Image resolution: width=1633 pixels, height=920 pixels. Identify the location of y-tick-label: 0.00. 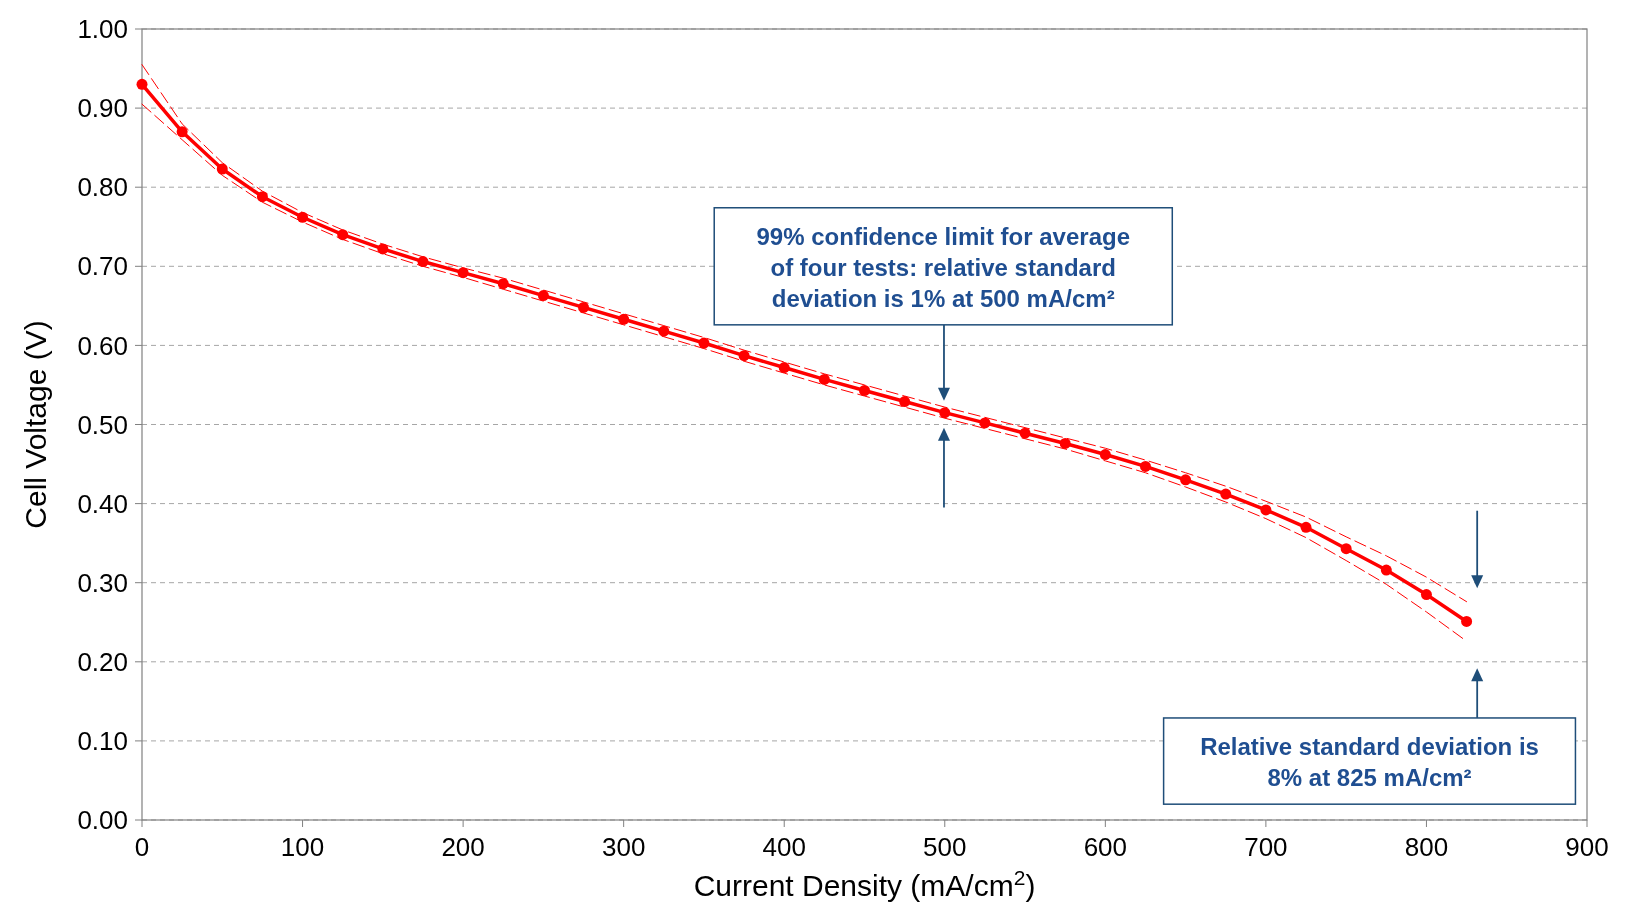
(102, 820).